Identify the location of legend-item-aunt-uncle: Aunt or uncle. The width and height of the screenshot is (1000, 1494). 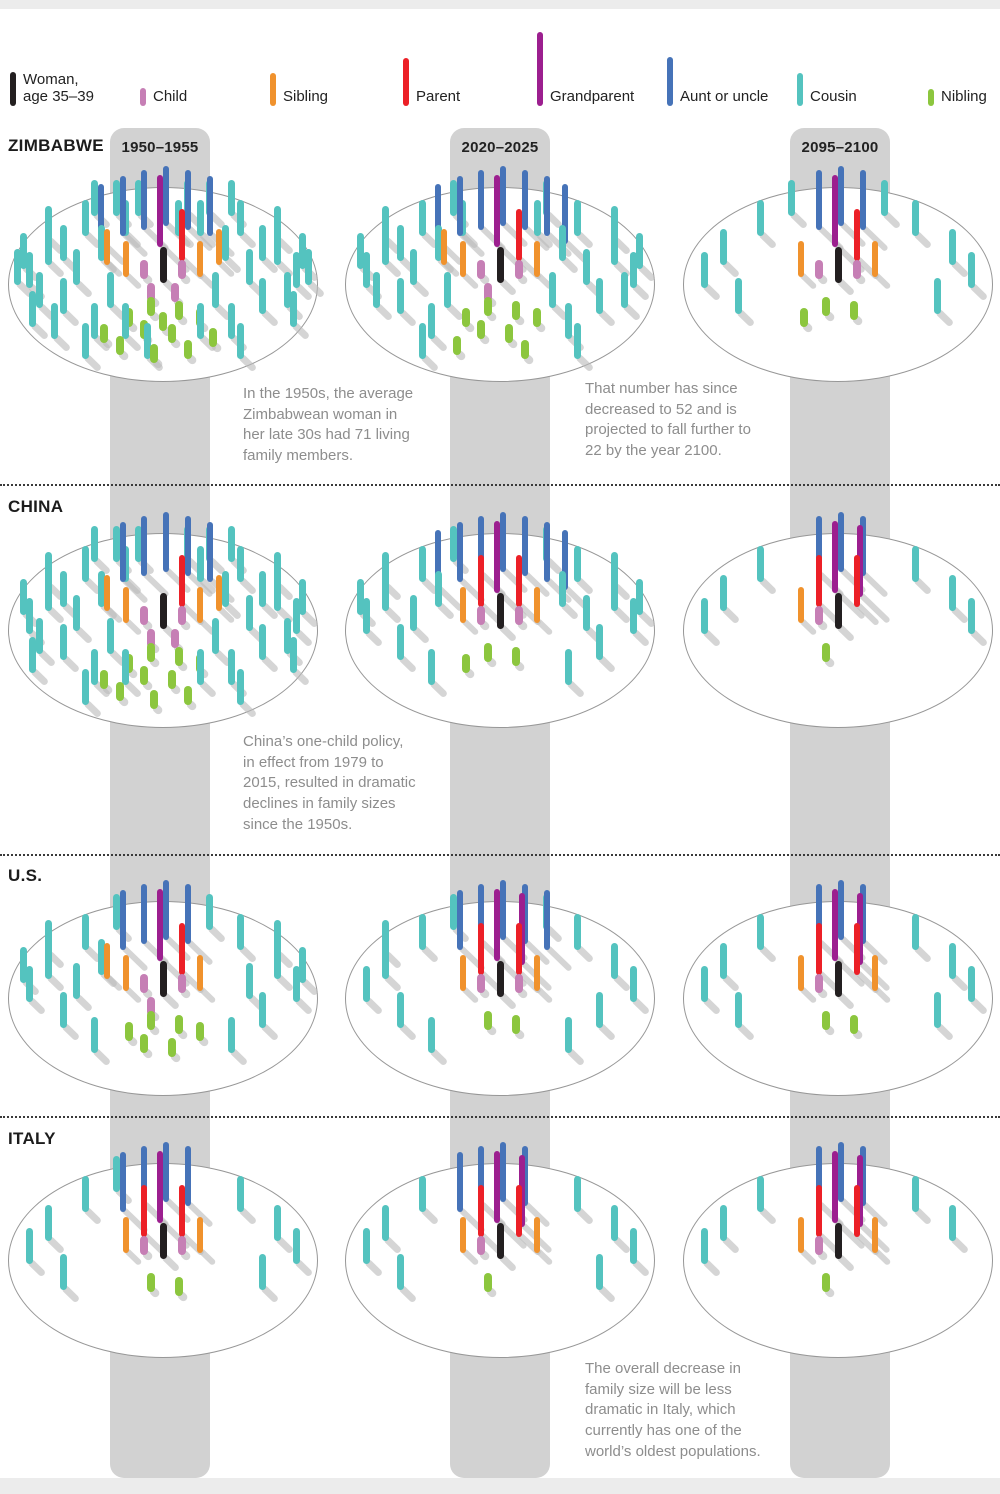
(717, 81).